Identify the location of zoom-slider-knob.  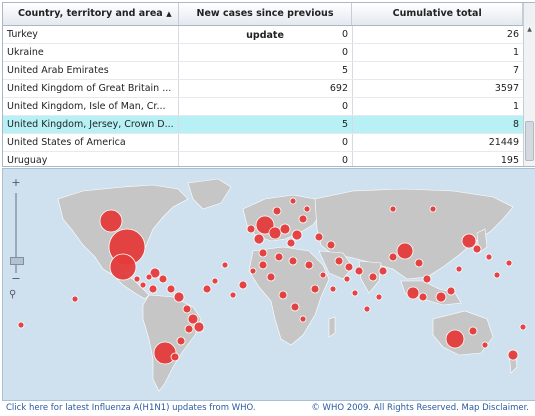
(17, 261).